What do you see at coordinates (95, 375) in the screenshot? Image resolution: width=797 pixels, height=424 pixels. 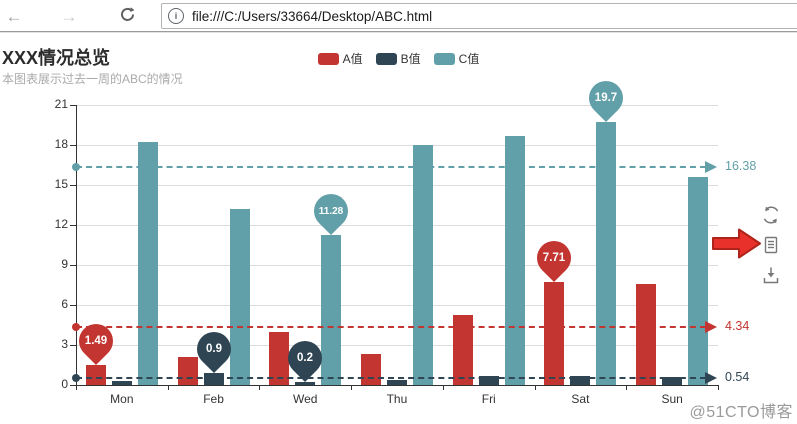 I see `bar-A值-Mon` at bounding box center [95, 375].